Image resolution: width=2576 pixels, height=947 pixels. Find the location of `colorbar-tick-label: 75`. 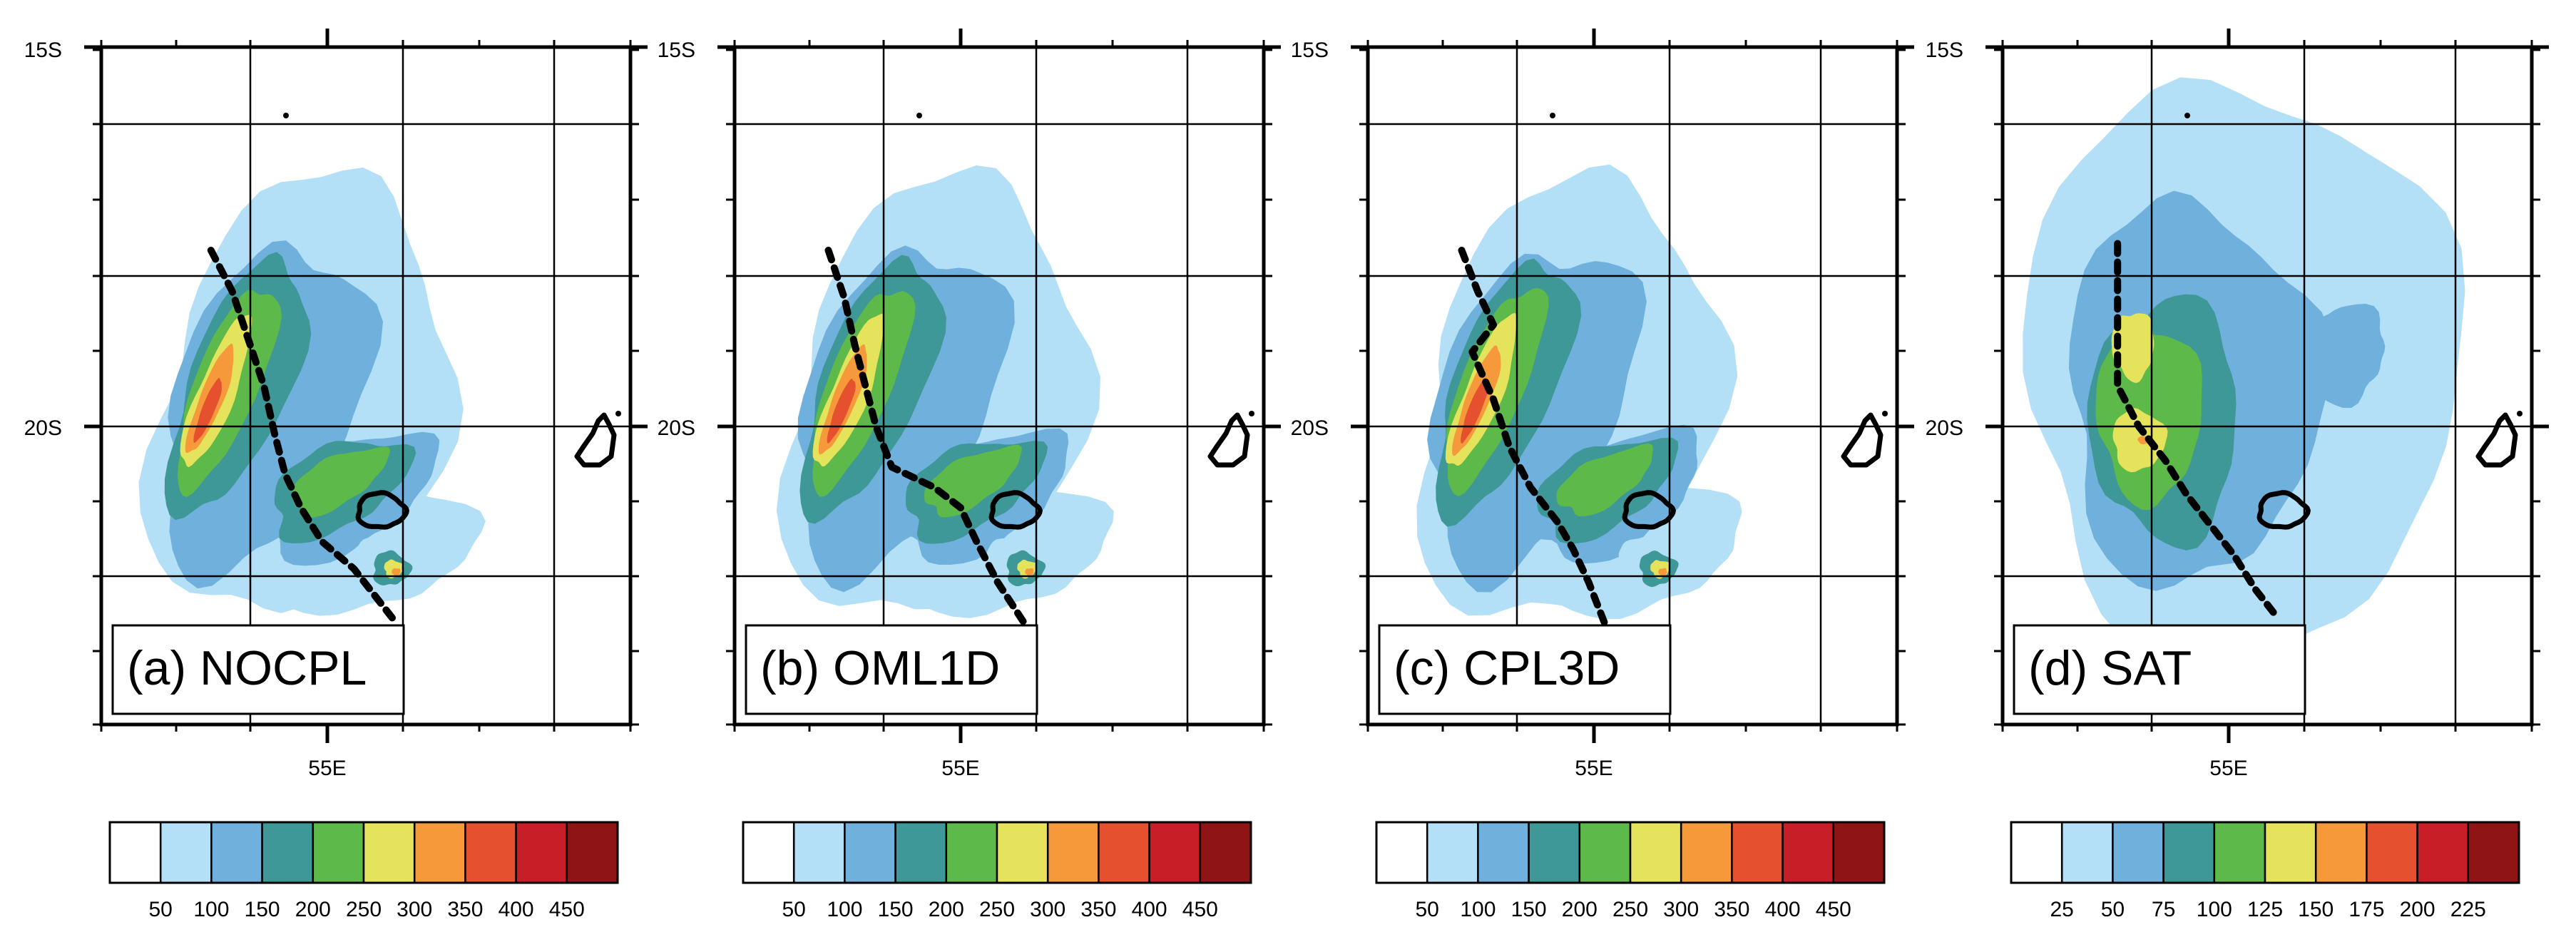

colorbar-tick-label: 75 is located at coordinates (2163, 909).